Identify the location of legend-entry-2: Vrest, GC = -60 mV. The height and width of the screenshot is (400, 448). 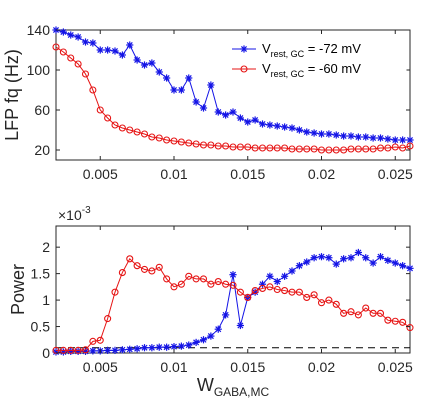
(311, 70).